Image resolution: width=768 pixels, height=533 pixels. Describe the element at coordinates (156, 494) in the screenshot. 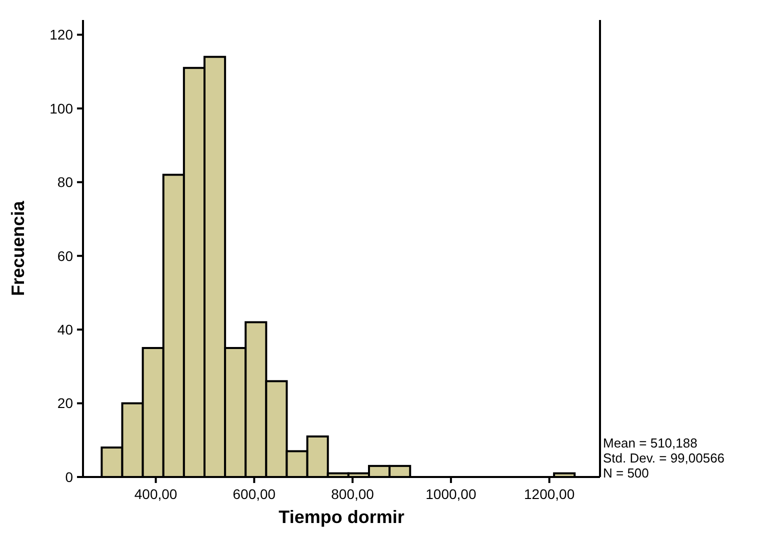

I see `x-tick-label: 400,00` at that location.